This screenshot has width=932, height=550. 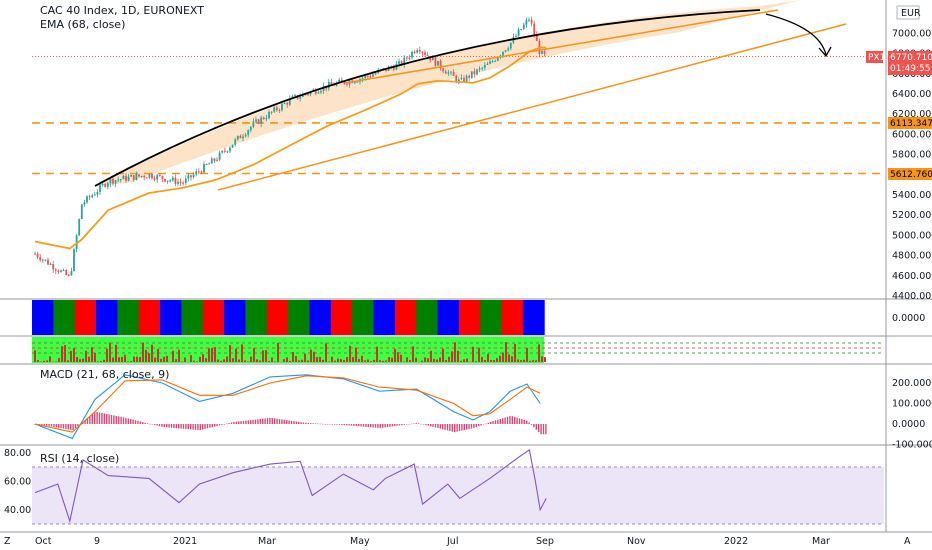 I want to click on upper-level-value: 6113.3477, so click(x=911, y=124).